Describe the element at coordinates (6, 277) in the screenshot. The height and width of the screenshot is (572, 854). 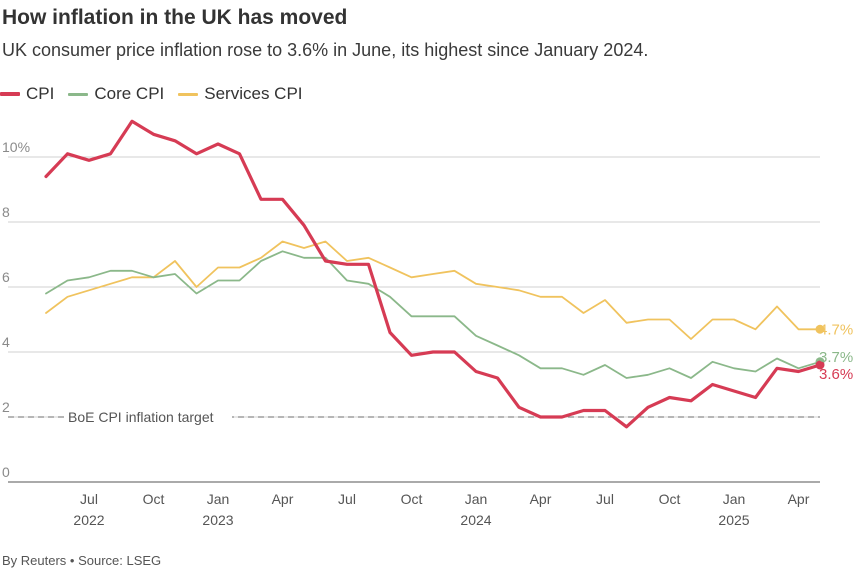
I see `y-tick-label-6: 6` at that location.